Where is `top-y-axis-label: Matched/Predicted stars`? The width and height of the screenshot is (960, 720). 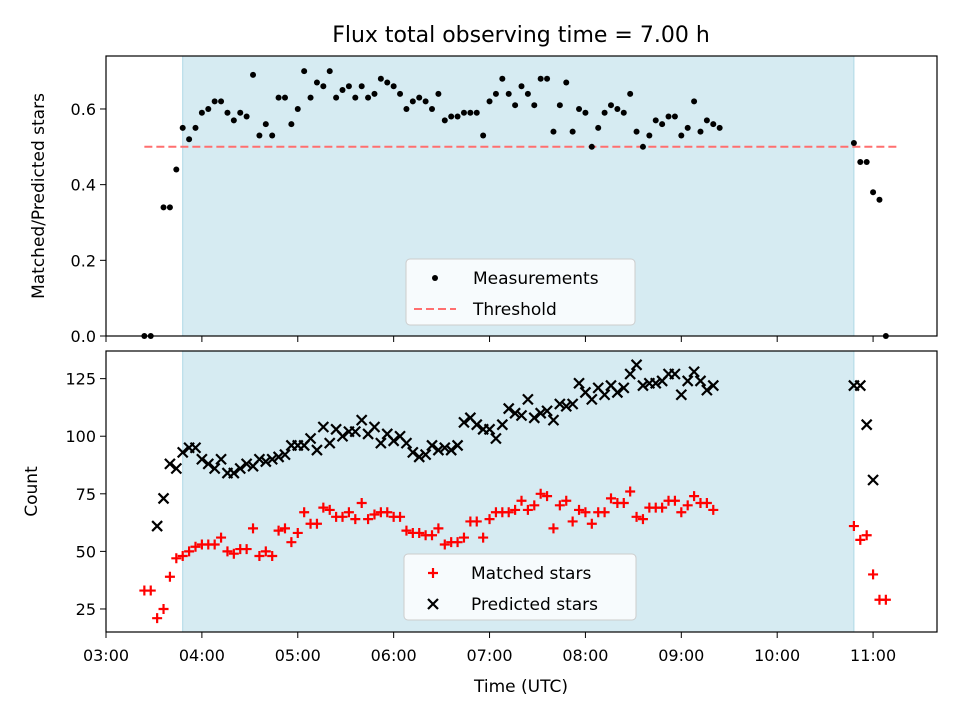 top-y-axis-label: Matched/Predicted stars is located at coordinates (39, 196).